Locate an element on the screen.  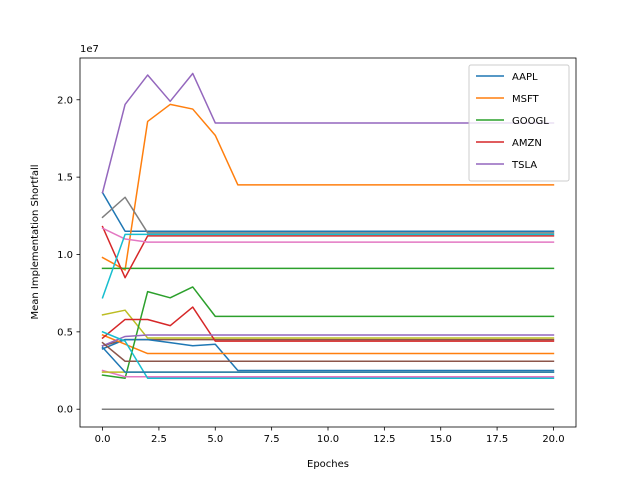
x-axis-ticks: 0.0 2.5 5.0 7.5 10.0 12.5 15.0 17.5 20.0 is located at coordinates (330, 436).